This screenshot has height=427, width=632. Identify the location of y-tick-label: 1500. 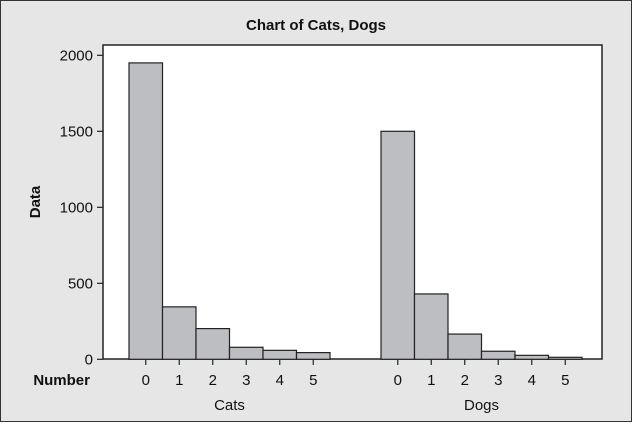
(76, 131).